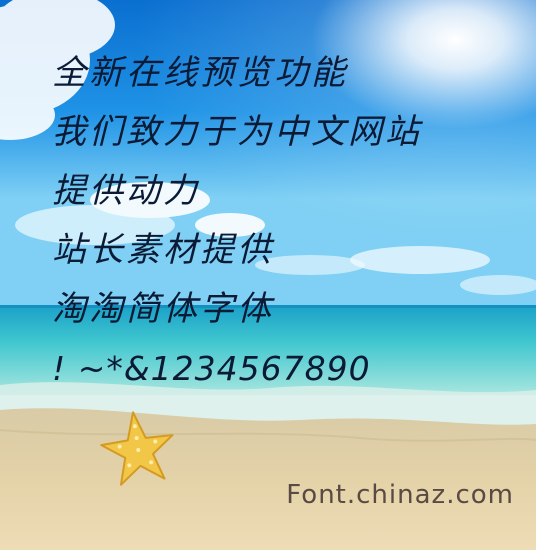 This screenshot has width=536, height=550. Describe the element at coordinates (400, 495) in the screenshot. I see `watermark-credit: Font.chinaz.com` at that location.